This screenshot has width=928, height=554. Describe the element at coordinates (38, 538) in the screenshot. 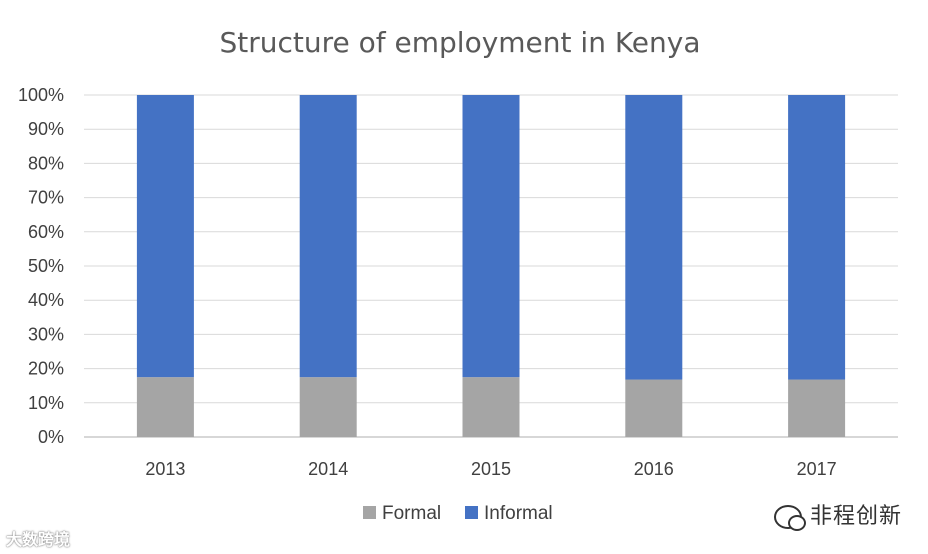

I see `watermark-left: 大数跨境` at that location.